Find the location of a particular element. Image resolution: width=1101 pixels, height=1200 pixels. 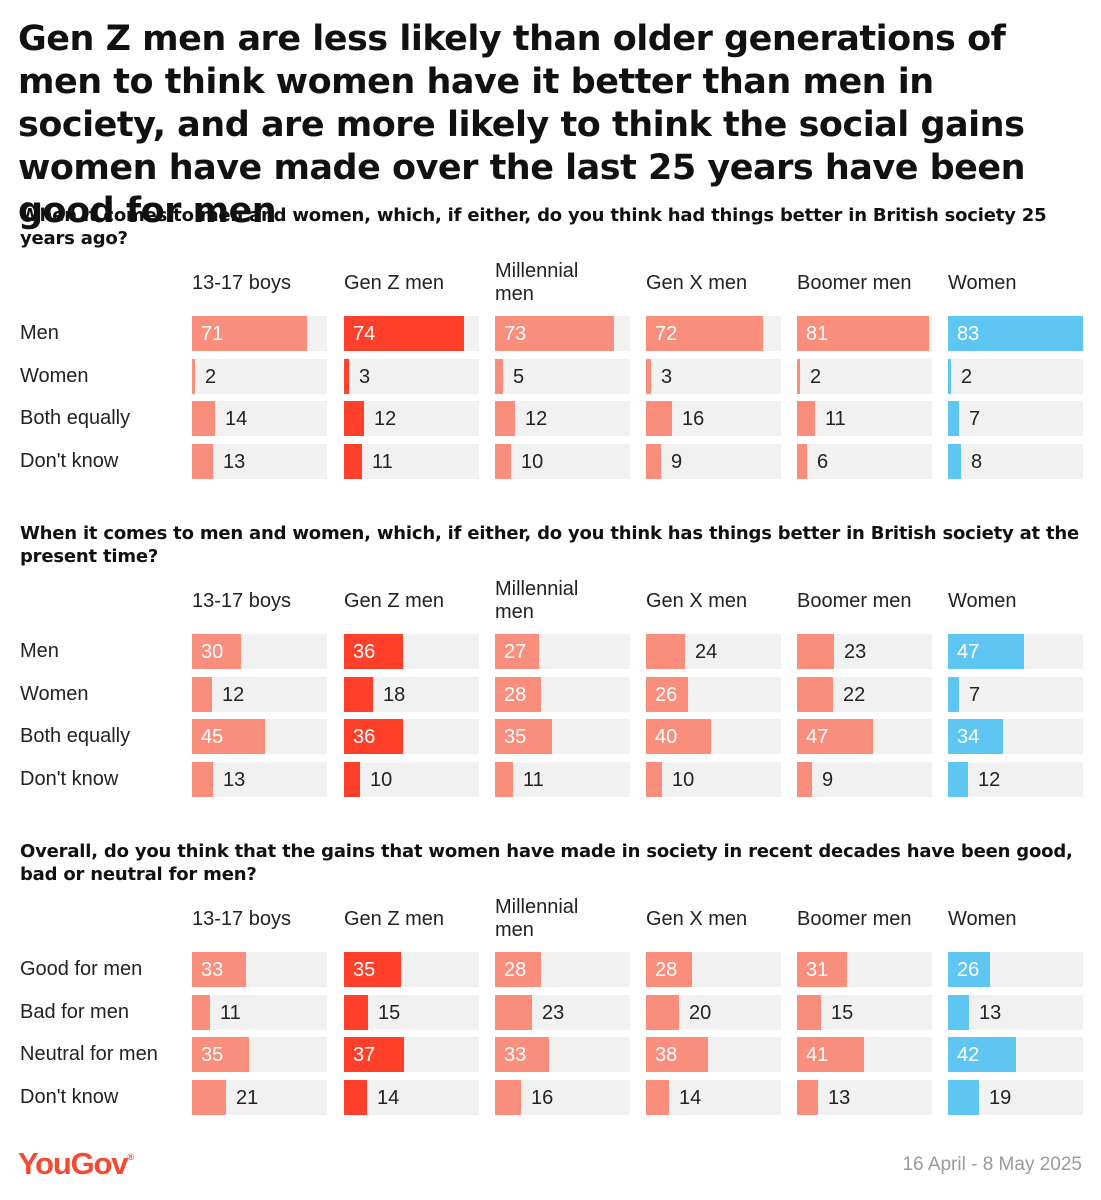

data-label: 33 is located at coordinates (212, 970).